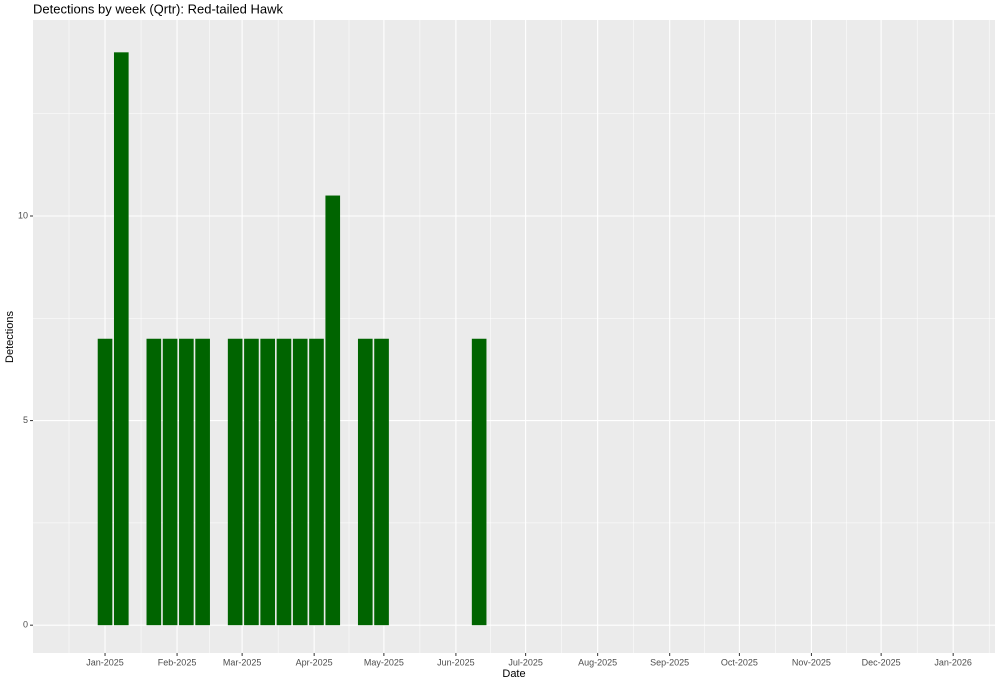 Image resolution: width=1000 pixels, height=685 pixels. I want to click on x-tick-label: Jan-2025, so click(105, 662).